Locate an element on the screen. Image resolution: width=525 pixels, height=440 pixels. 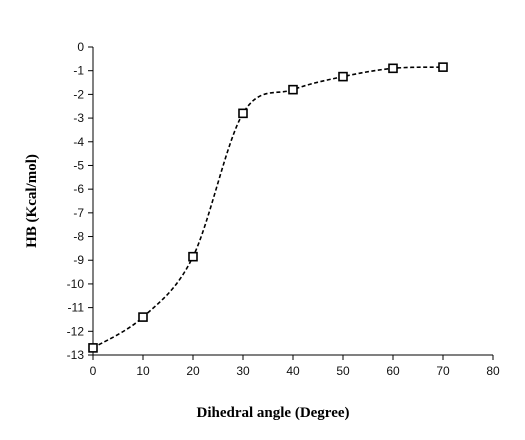
x-tick-label: 80 is located at coordinates (493, 371).